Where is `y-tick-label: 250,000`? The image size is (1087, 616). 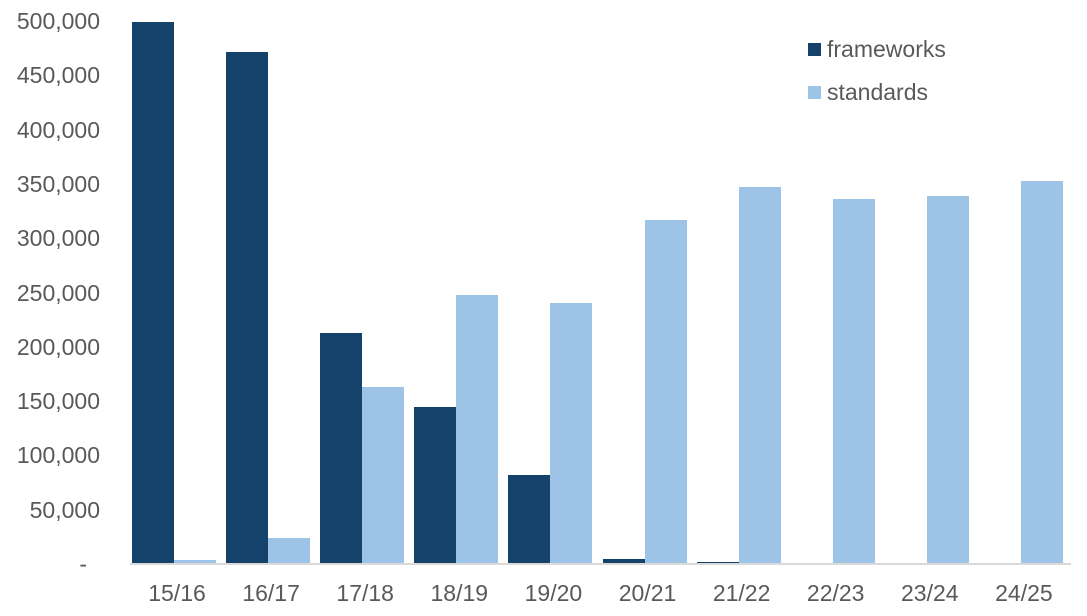
y-tick-label: 250,000 is located at coordinates (58, 292).